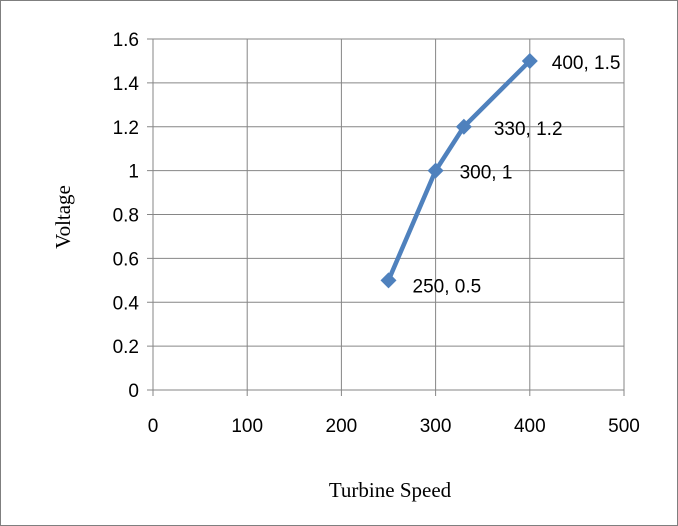  What do you see at coordinates (247, 426) in the screenshot?
I see `x-tick-label: 100` at bounding box center [247, 426].